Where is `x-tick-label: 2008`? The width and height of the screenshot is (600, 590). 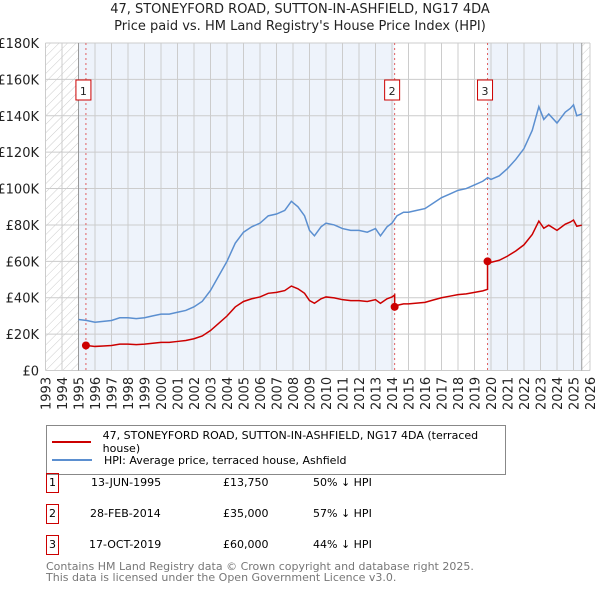
x-tick-label: 2008 is located at coordinates (294, 393).